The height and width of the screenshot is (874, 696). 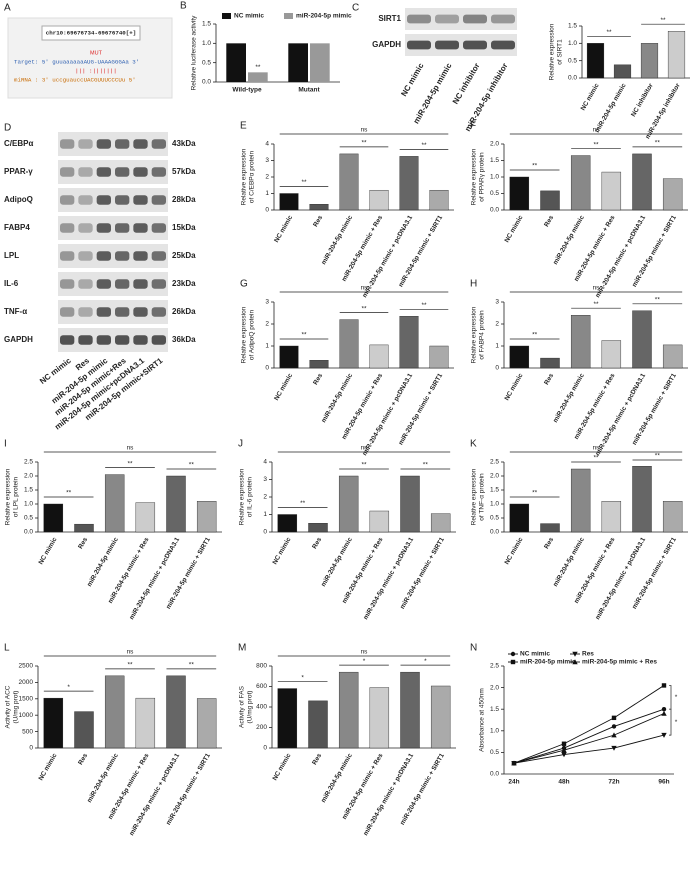 I want to click on blot-size: 43kDa, so click(x=184, y=143).